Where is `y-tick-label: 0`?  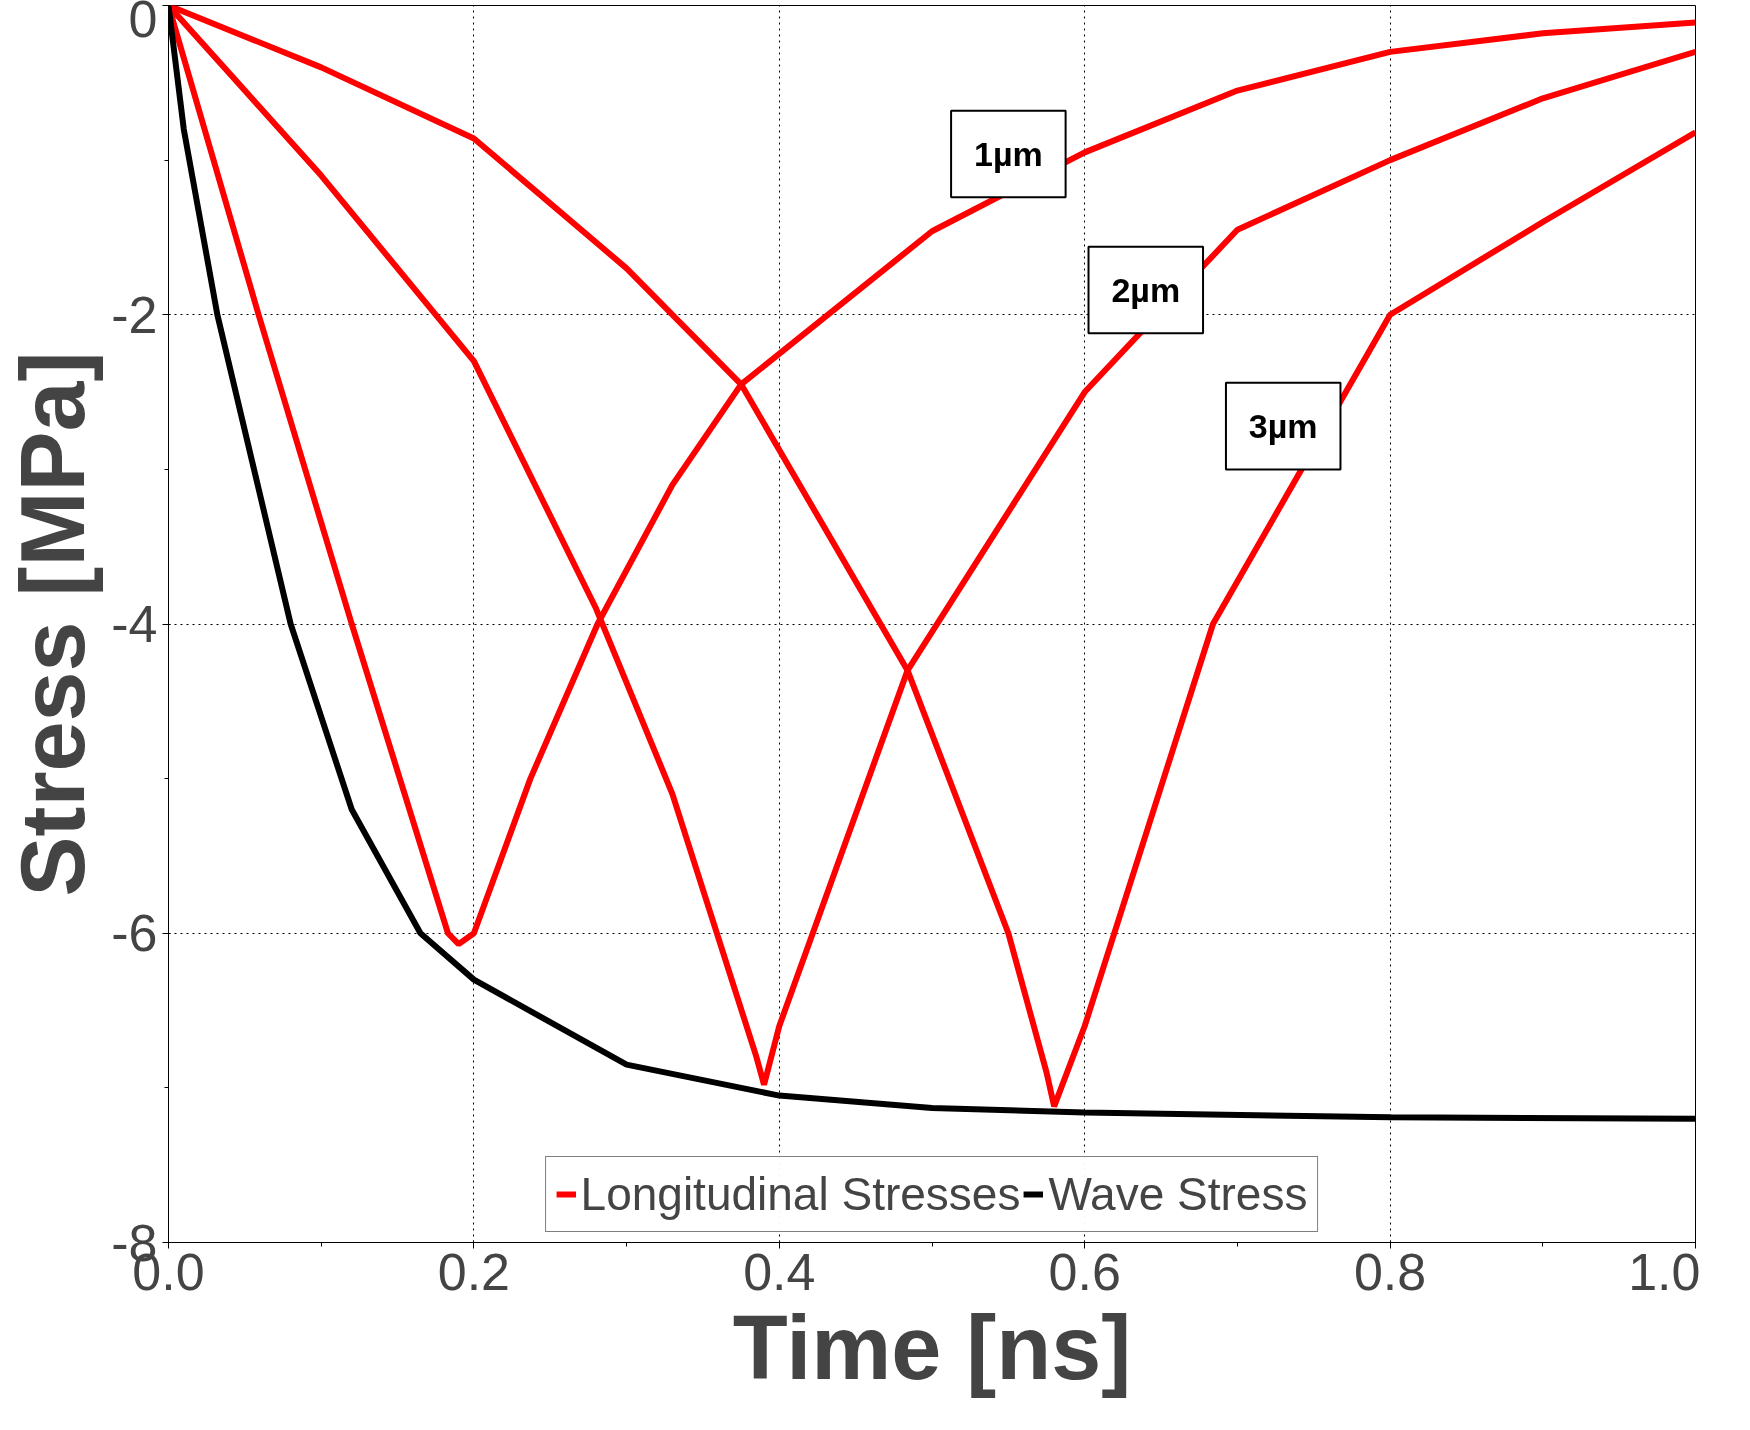
y-tick-label: 0 is located at coordinates (143, 24).